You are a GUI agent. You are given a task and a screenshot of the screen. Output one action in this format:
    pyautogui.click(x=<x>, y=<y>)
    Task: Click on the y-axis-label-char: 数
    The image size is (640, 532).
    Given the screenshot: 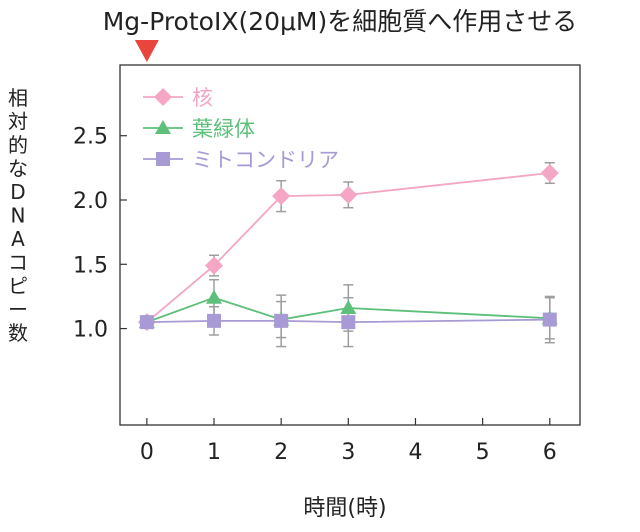 What is the action you would take?
    pyautogui.click(x=18, y=333)
    